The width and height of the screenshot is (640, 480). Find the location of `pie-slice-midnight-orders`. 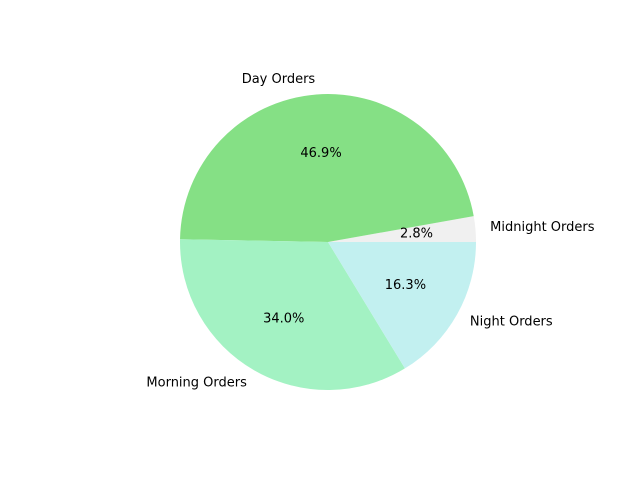

pie-slice-midnight-orders is located at coordinates (402, 229).